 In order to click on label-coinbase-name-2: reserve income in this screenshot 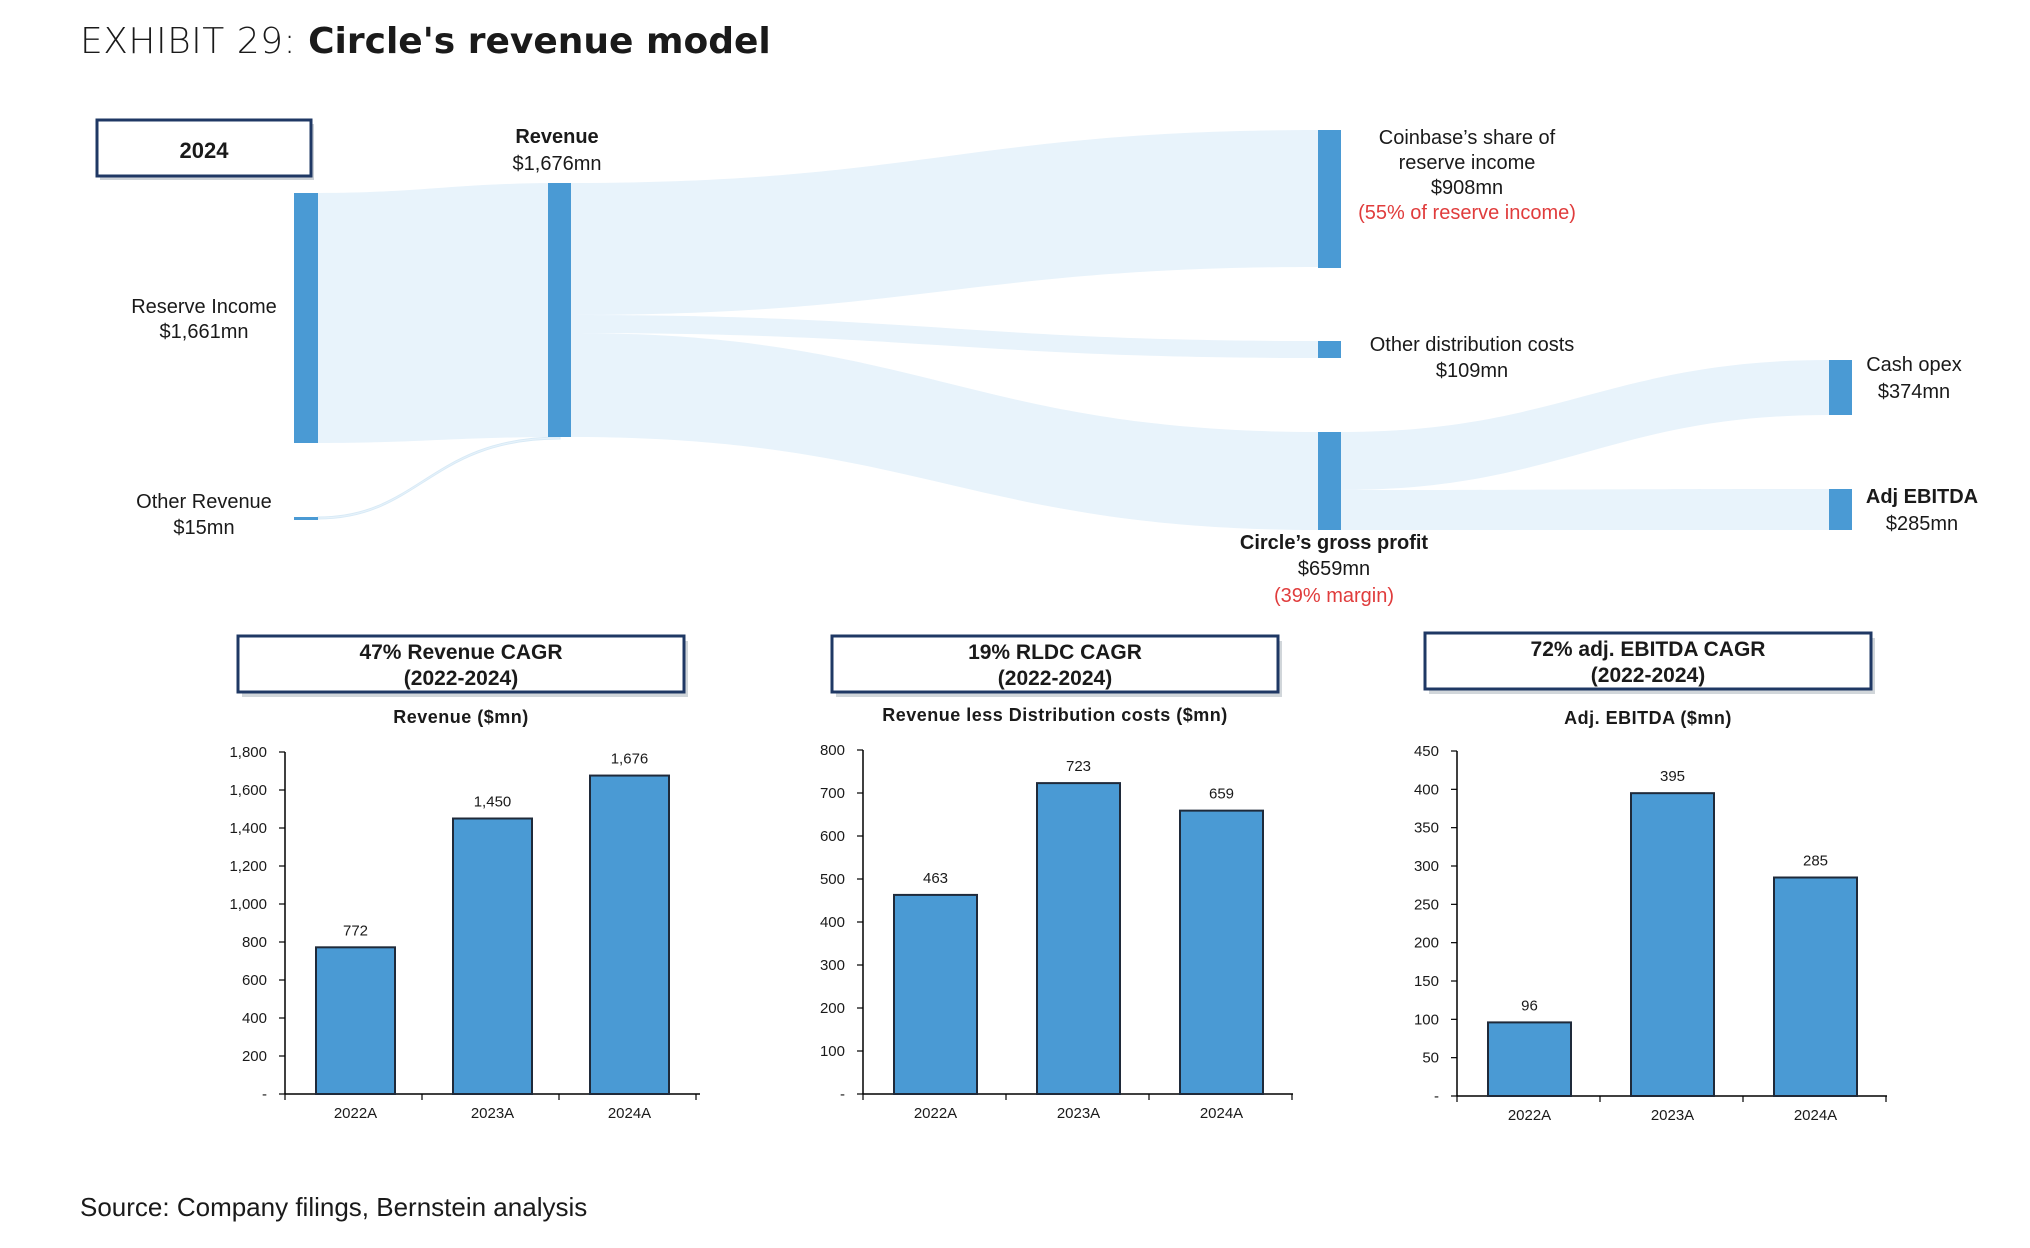, I will do `click(1467, 163)`.